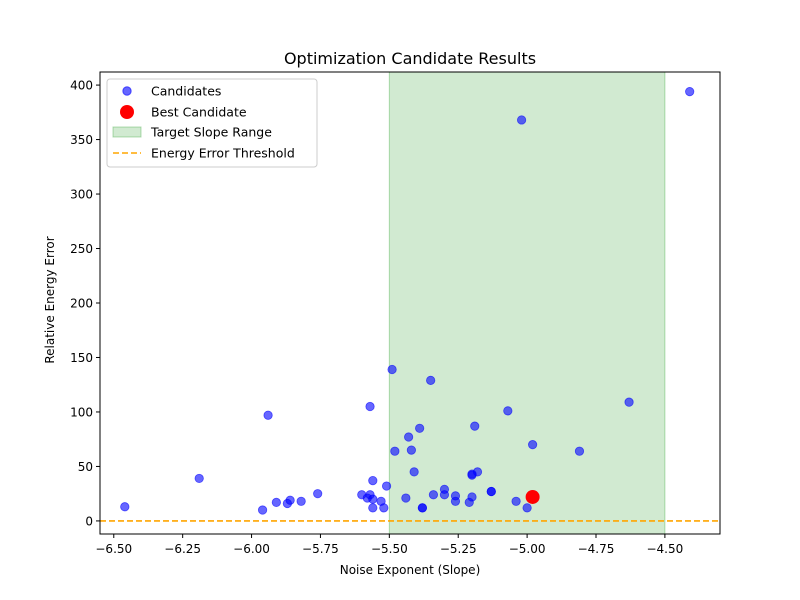  I want to click on chart-title: Optimization Candidate Results, so click(410, 58).